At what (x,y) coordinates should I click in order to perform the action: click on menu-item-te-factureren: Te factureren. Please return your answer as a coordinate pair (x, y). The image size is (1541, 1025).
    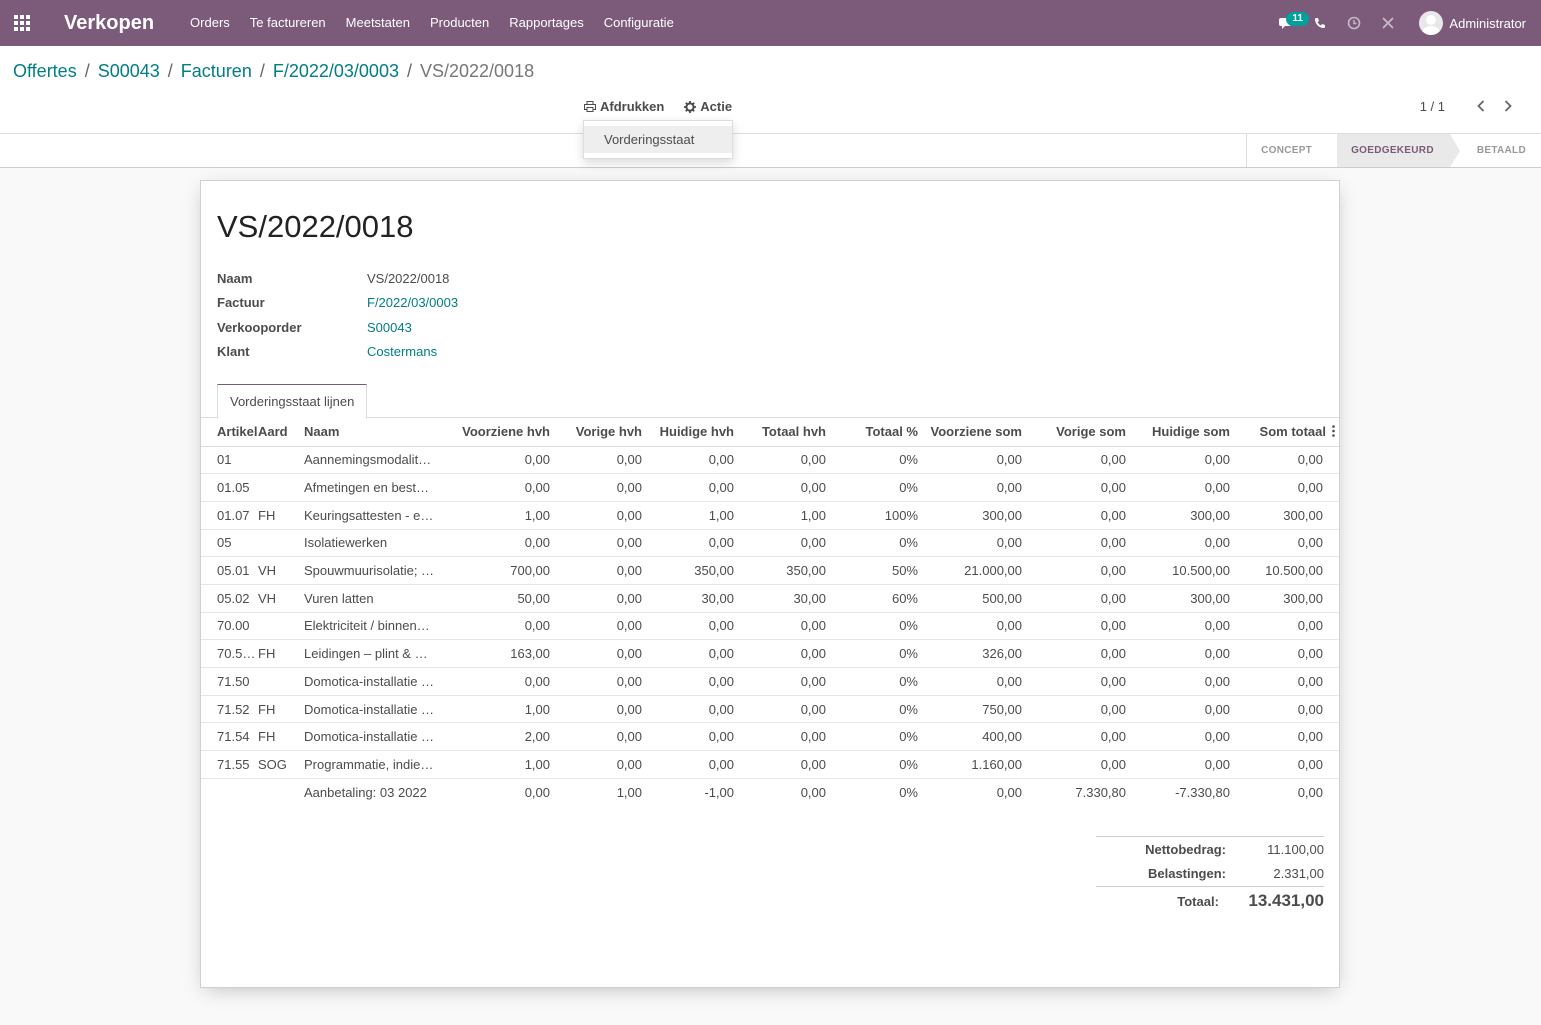
    Looking at the image, I should click on (287, 22).